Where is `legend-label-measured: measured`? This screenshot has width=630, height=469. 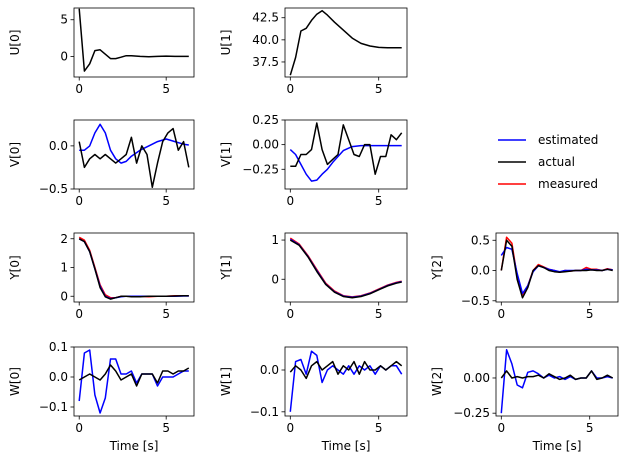 legend-label-measured: measured is located at coordinates (568, 184).